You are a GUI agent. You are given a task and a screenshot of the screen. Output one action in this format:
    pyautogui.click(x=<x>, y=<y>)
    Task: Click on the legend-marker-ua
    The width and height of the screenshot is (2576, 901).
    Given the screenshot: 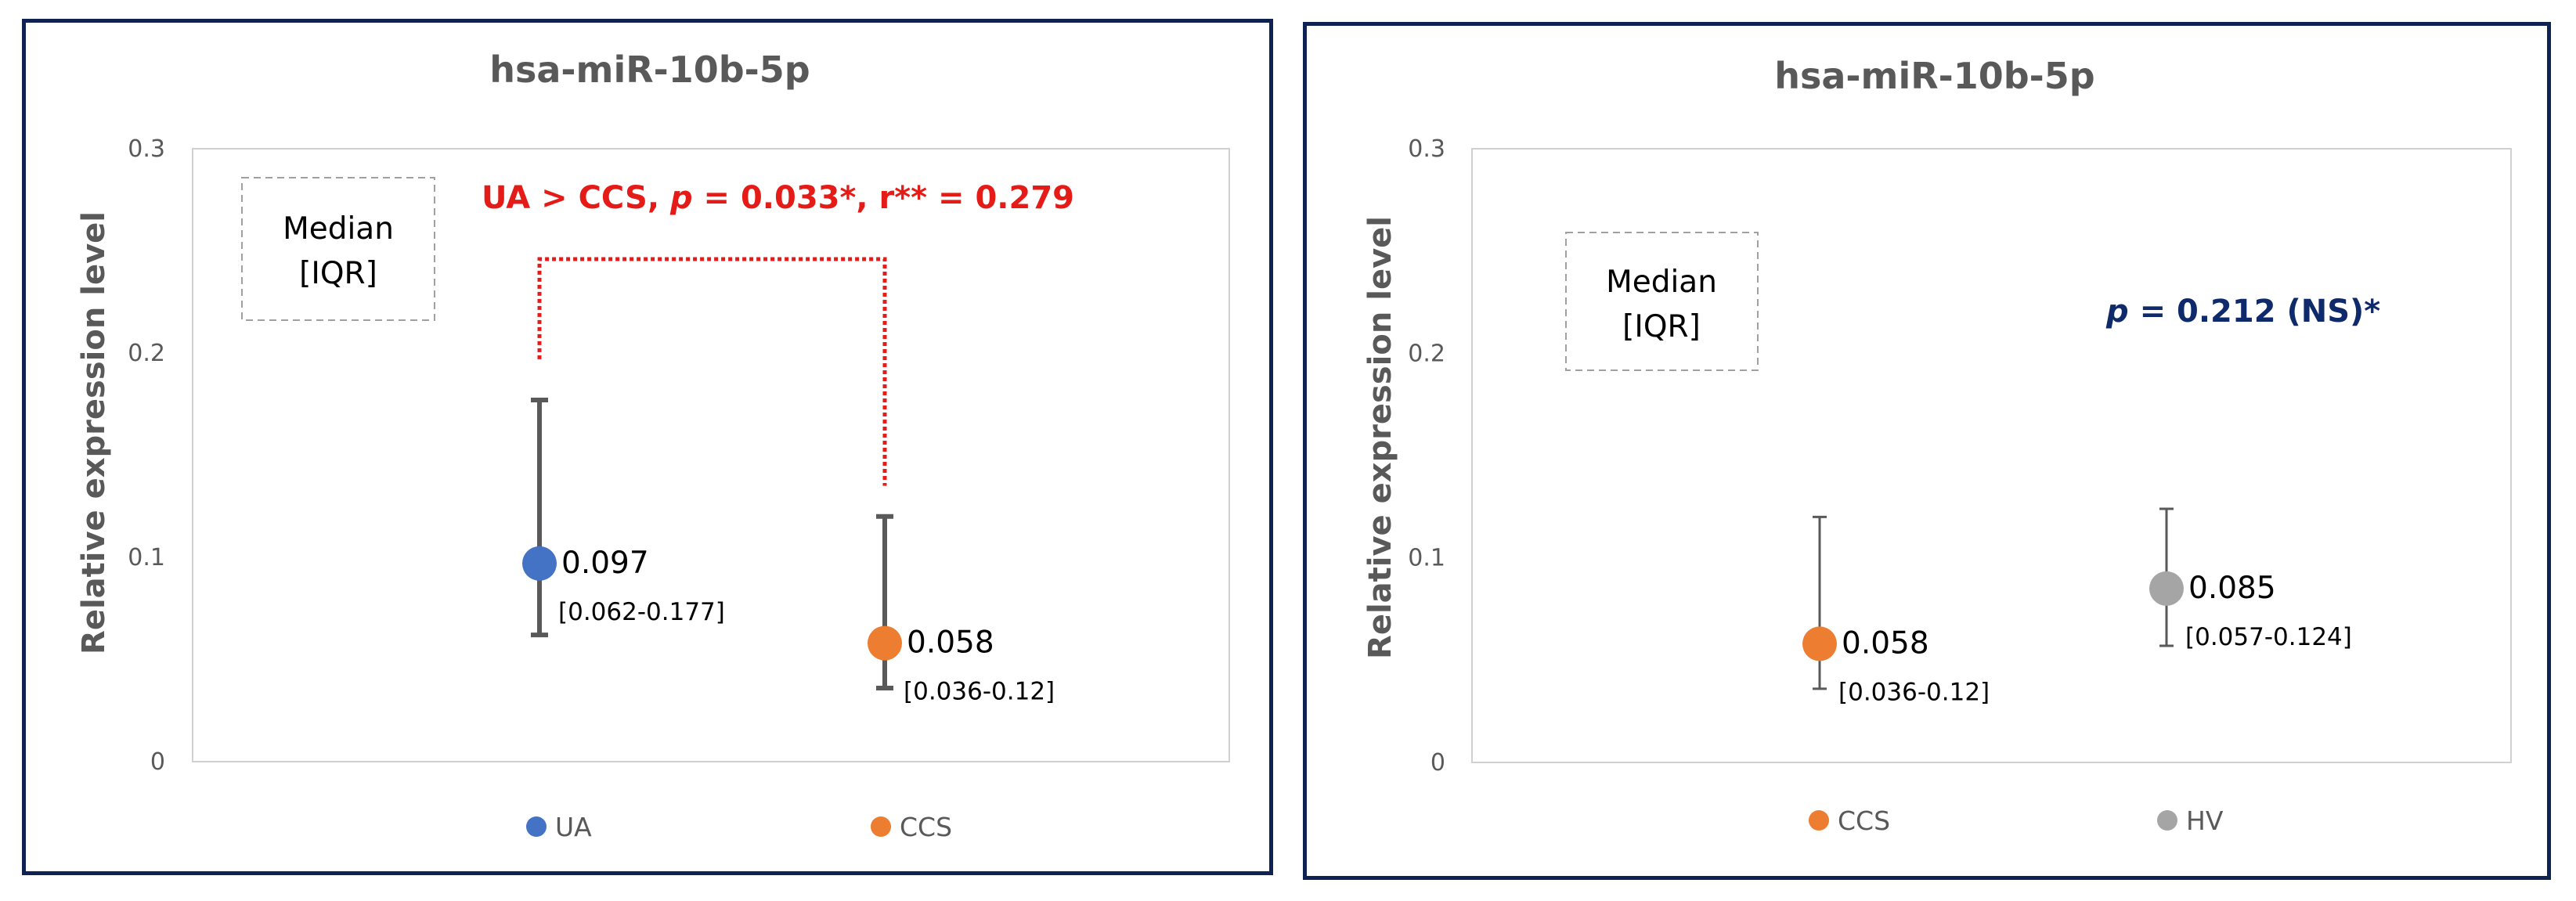 What is the action you would take?
    pyautogui.click(x=536, y=826)
    